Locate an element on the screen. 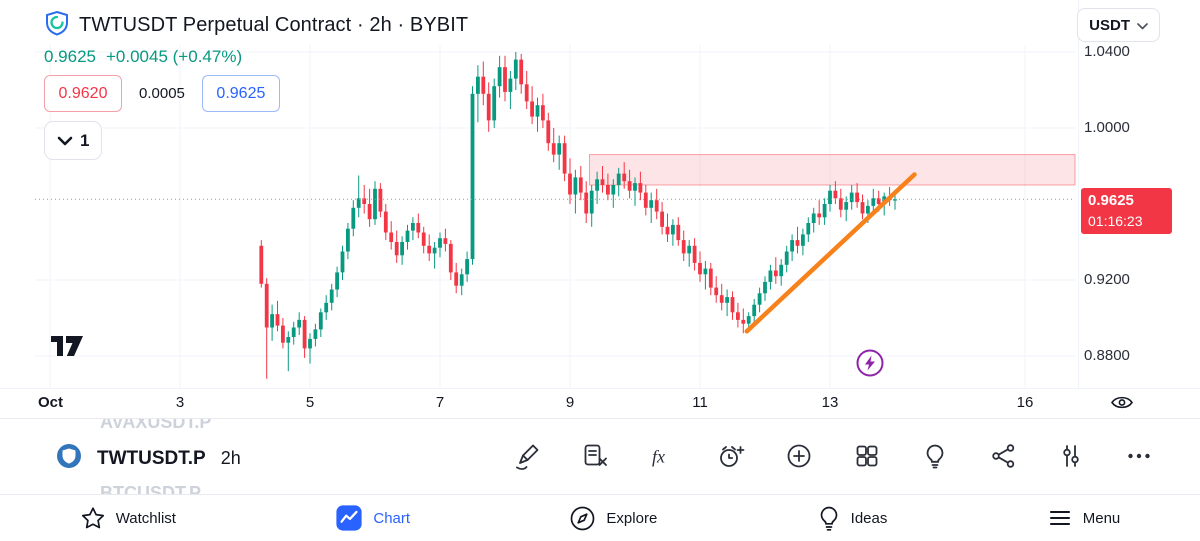  spread-value: 0.0005 is located at coordinates (162, 93).